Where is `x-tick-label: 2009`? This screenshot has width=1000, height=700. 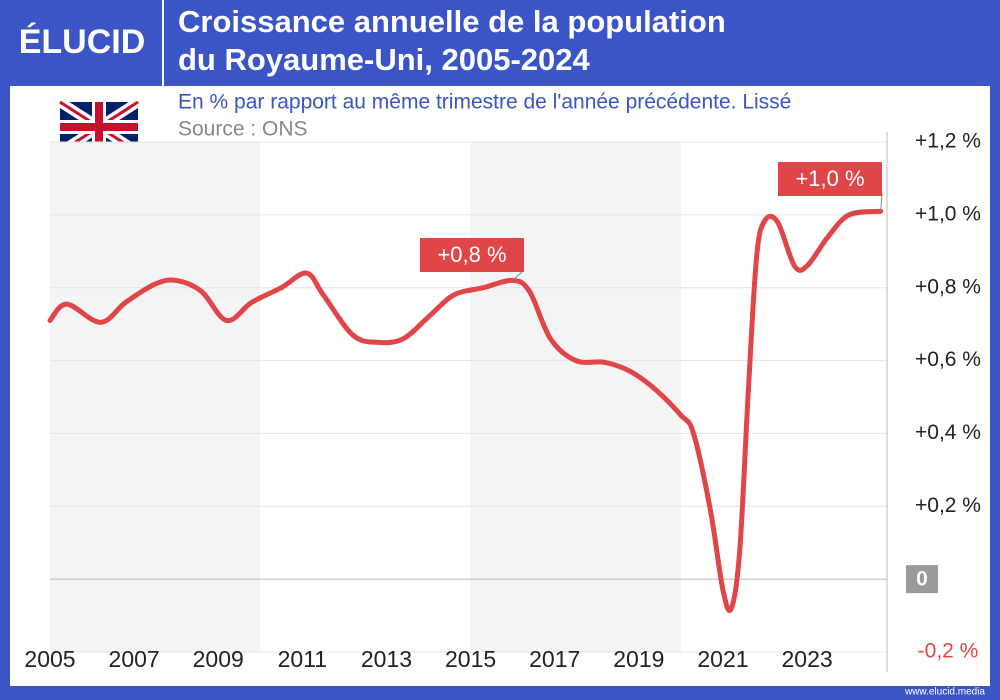
x-tick-label: 2009 is located at coordinates (218, 659).